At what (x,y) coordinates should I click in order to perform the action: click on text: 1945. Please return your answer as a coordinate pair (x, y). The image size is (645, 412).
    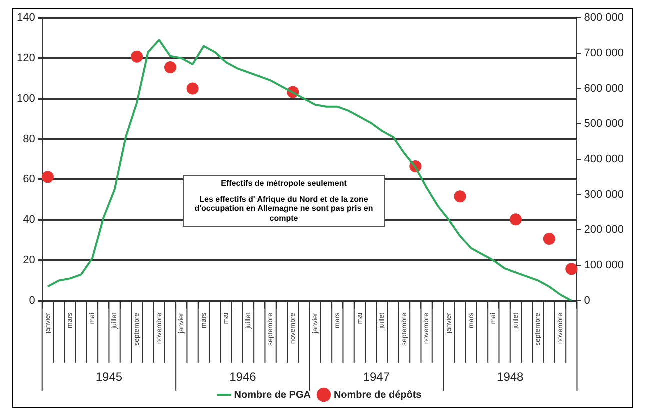
    Looking at the image, I should click on (109, 377).